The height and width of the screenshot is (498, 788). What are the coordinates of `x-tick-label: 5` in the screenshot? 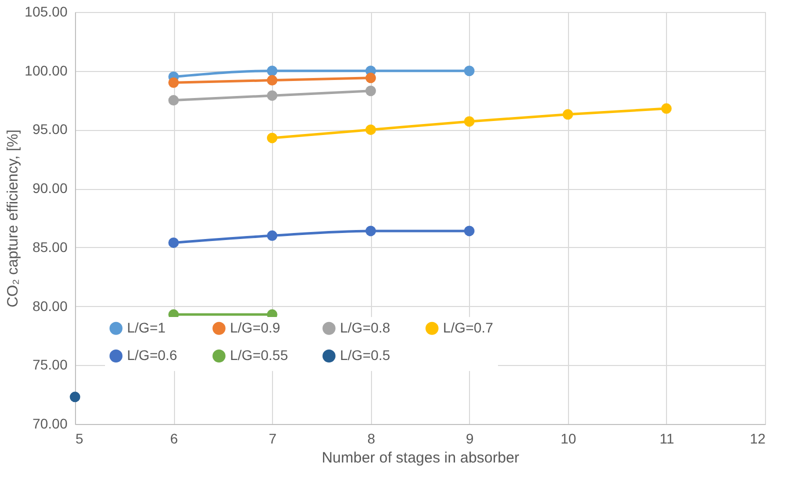 It's located at (80, 438).